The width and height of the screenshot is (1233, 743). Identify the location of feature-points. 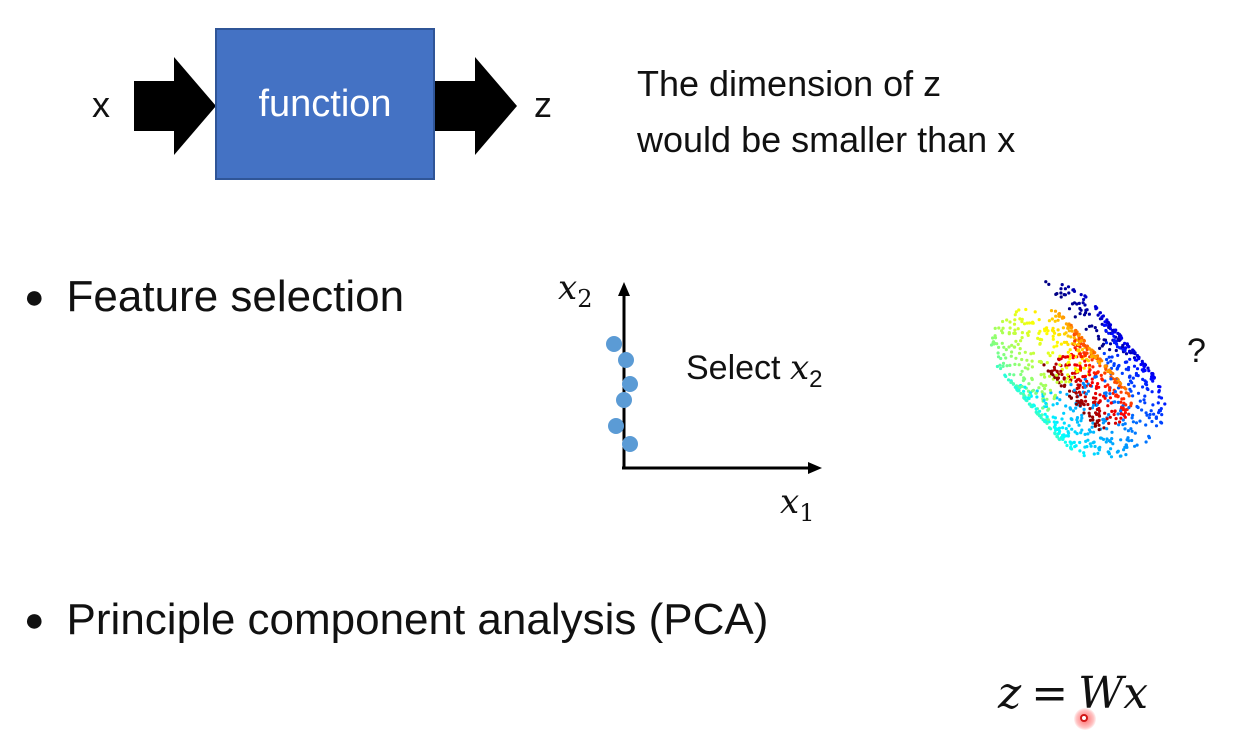
(622, 394).